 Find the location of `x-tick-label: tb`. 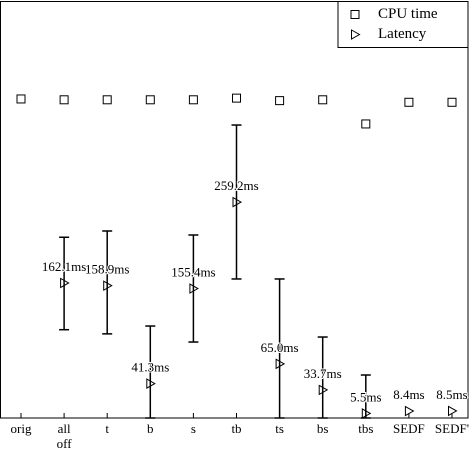

x-tick-label: tb is located at coordinates (236, 428).